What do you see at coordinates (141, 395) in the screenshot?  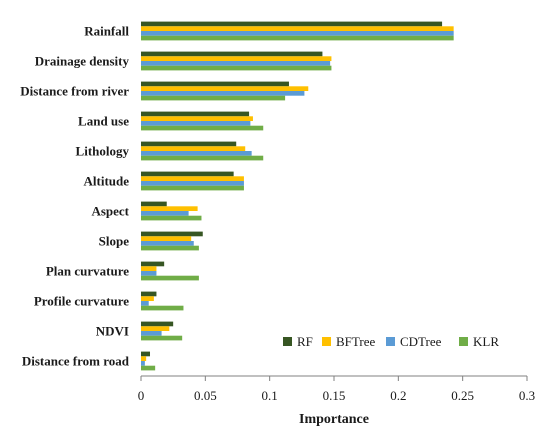 I see `x-tick-label: 0` at bounding box center [141, 395].